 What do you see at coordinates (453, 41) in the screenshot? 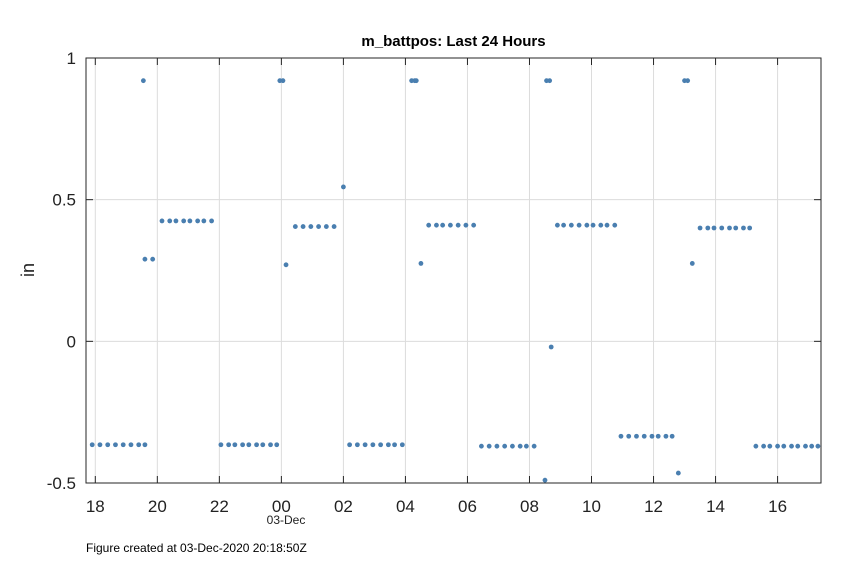
I see `chart-title: m_battpos: Last 24 Hours` at bounding box center [453, 41].